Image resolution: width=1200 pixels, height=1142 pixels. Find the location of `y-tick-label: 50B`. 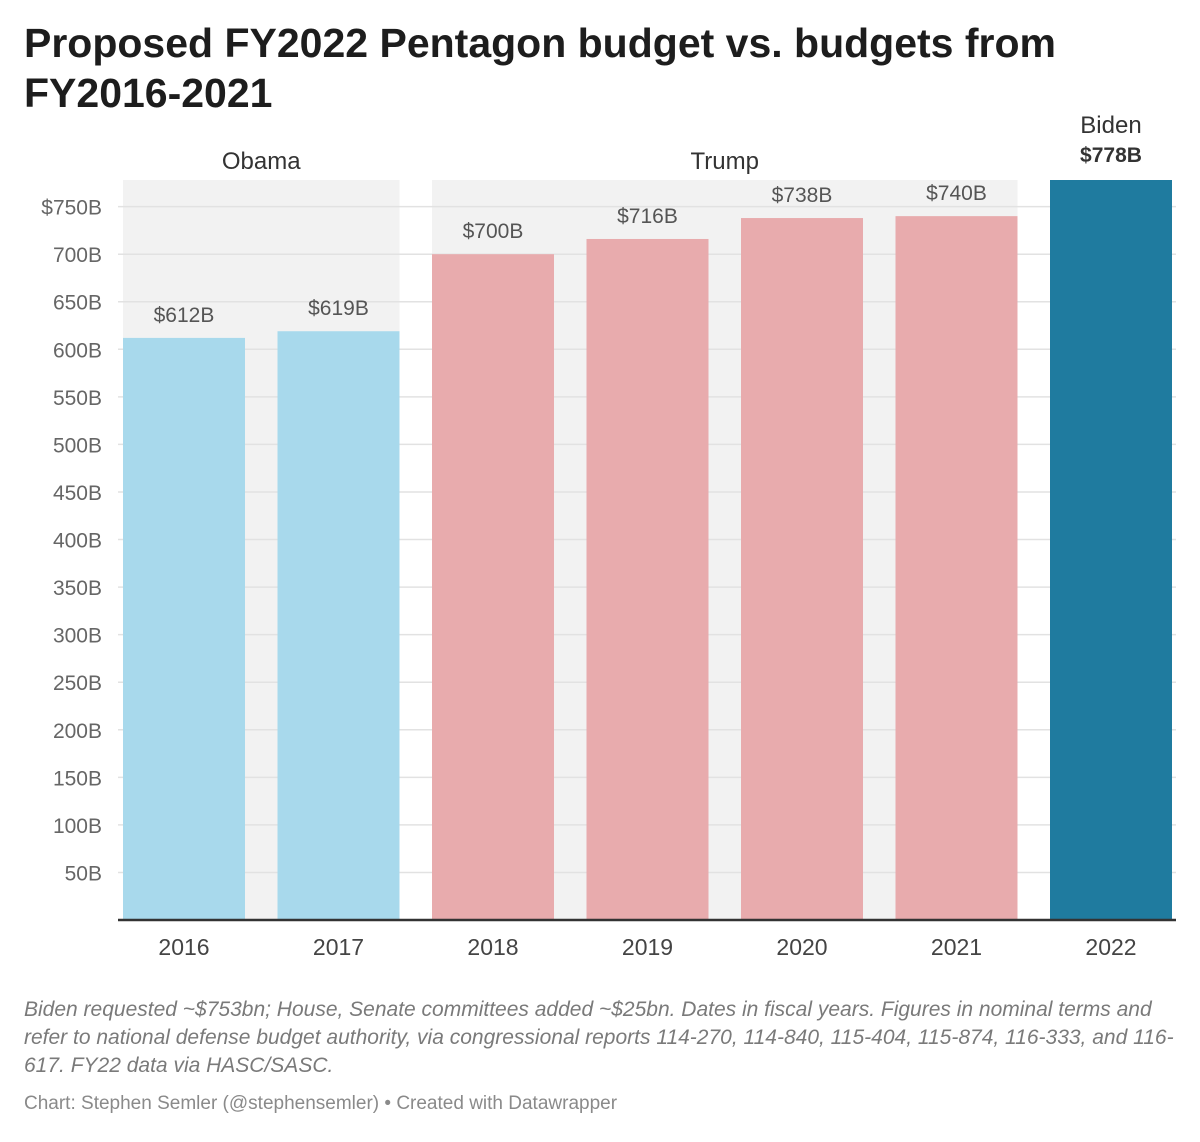

y-tick-label: 50B is located at coordinates (83, 873).